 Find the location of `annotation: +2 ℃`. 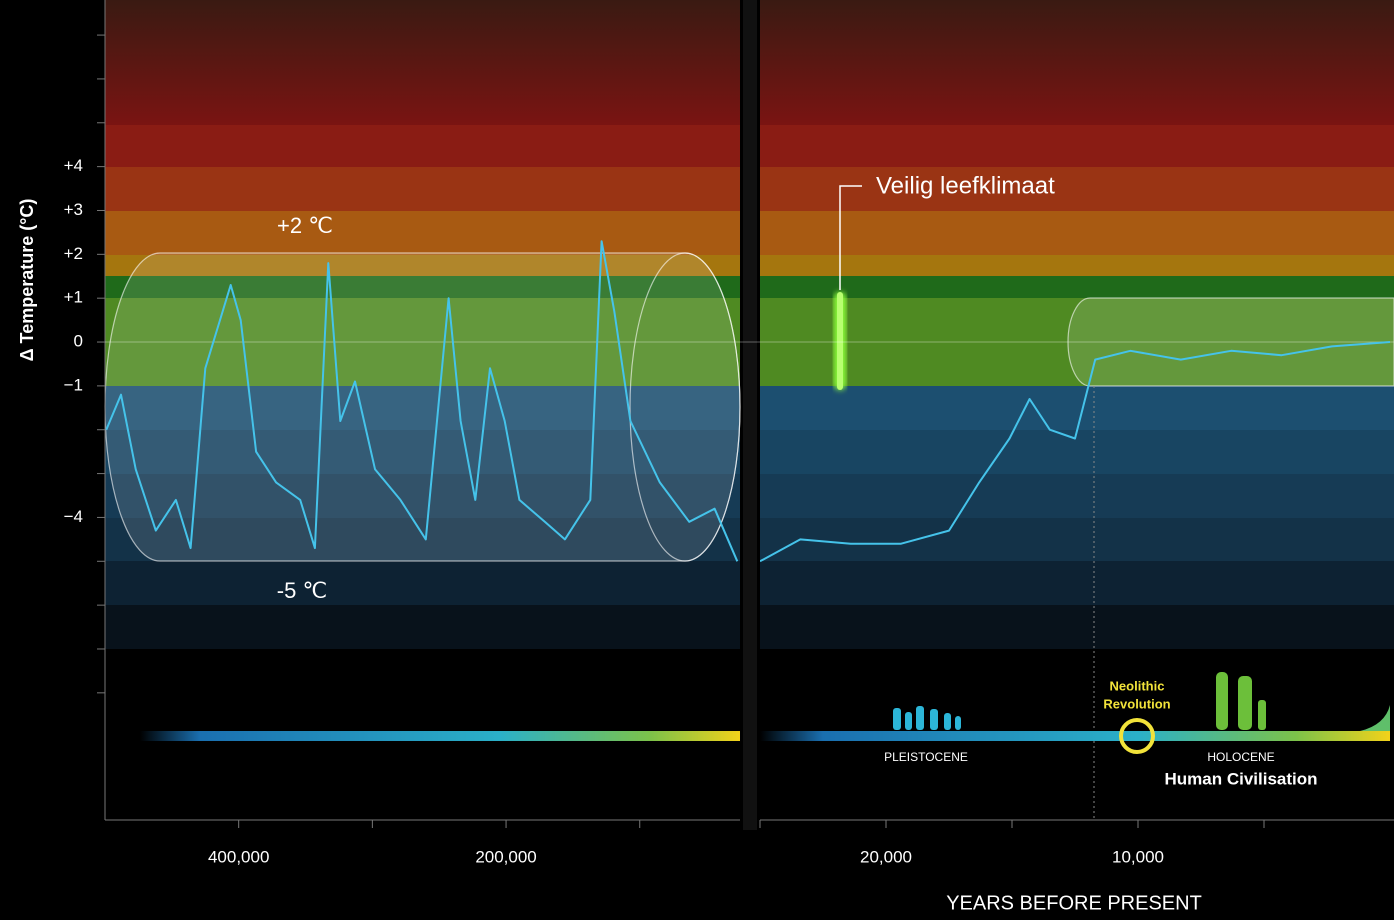

annotation: +2 ℃ is located at coordinates (305, 225).